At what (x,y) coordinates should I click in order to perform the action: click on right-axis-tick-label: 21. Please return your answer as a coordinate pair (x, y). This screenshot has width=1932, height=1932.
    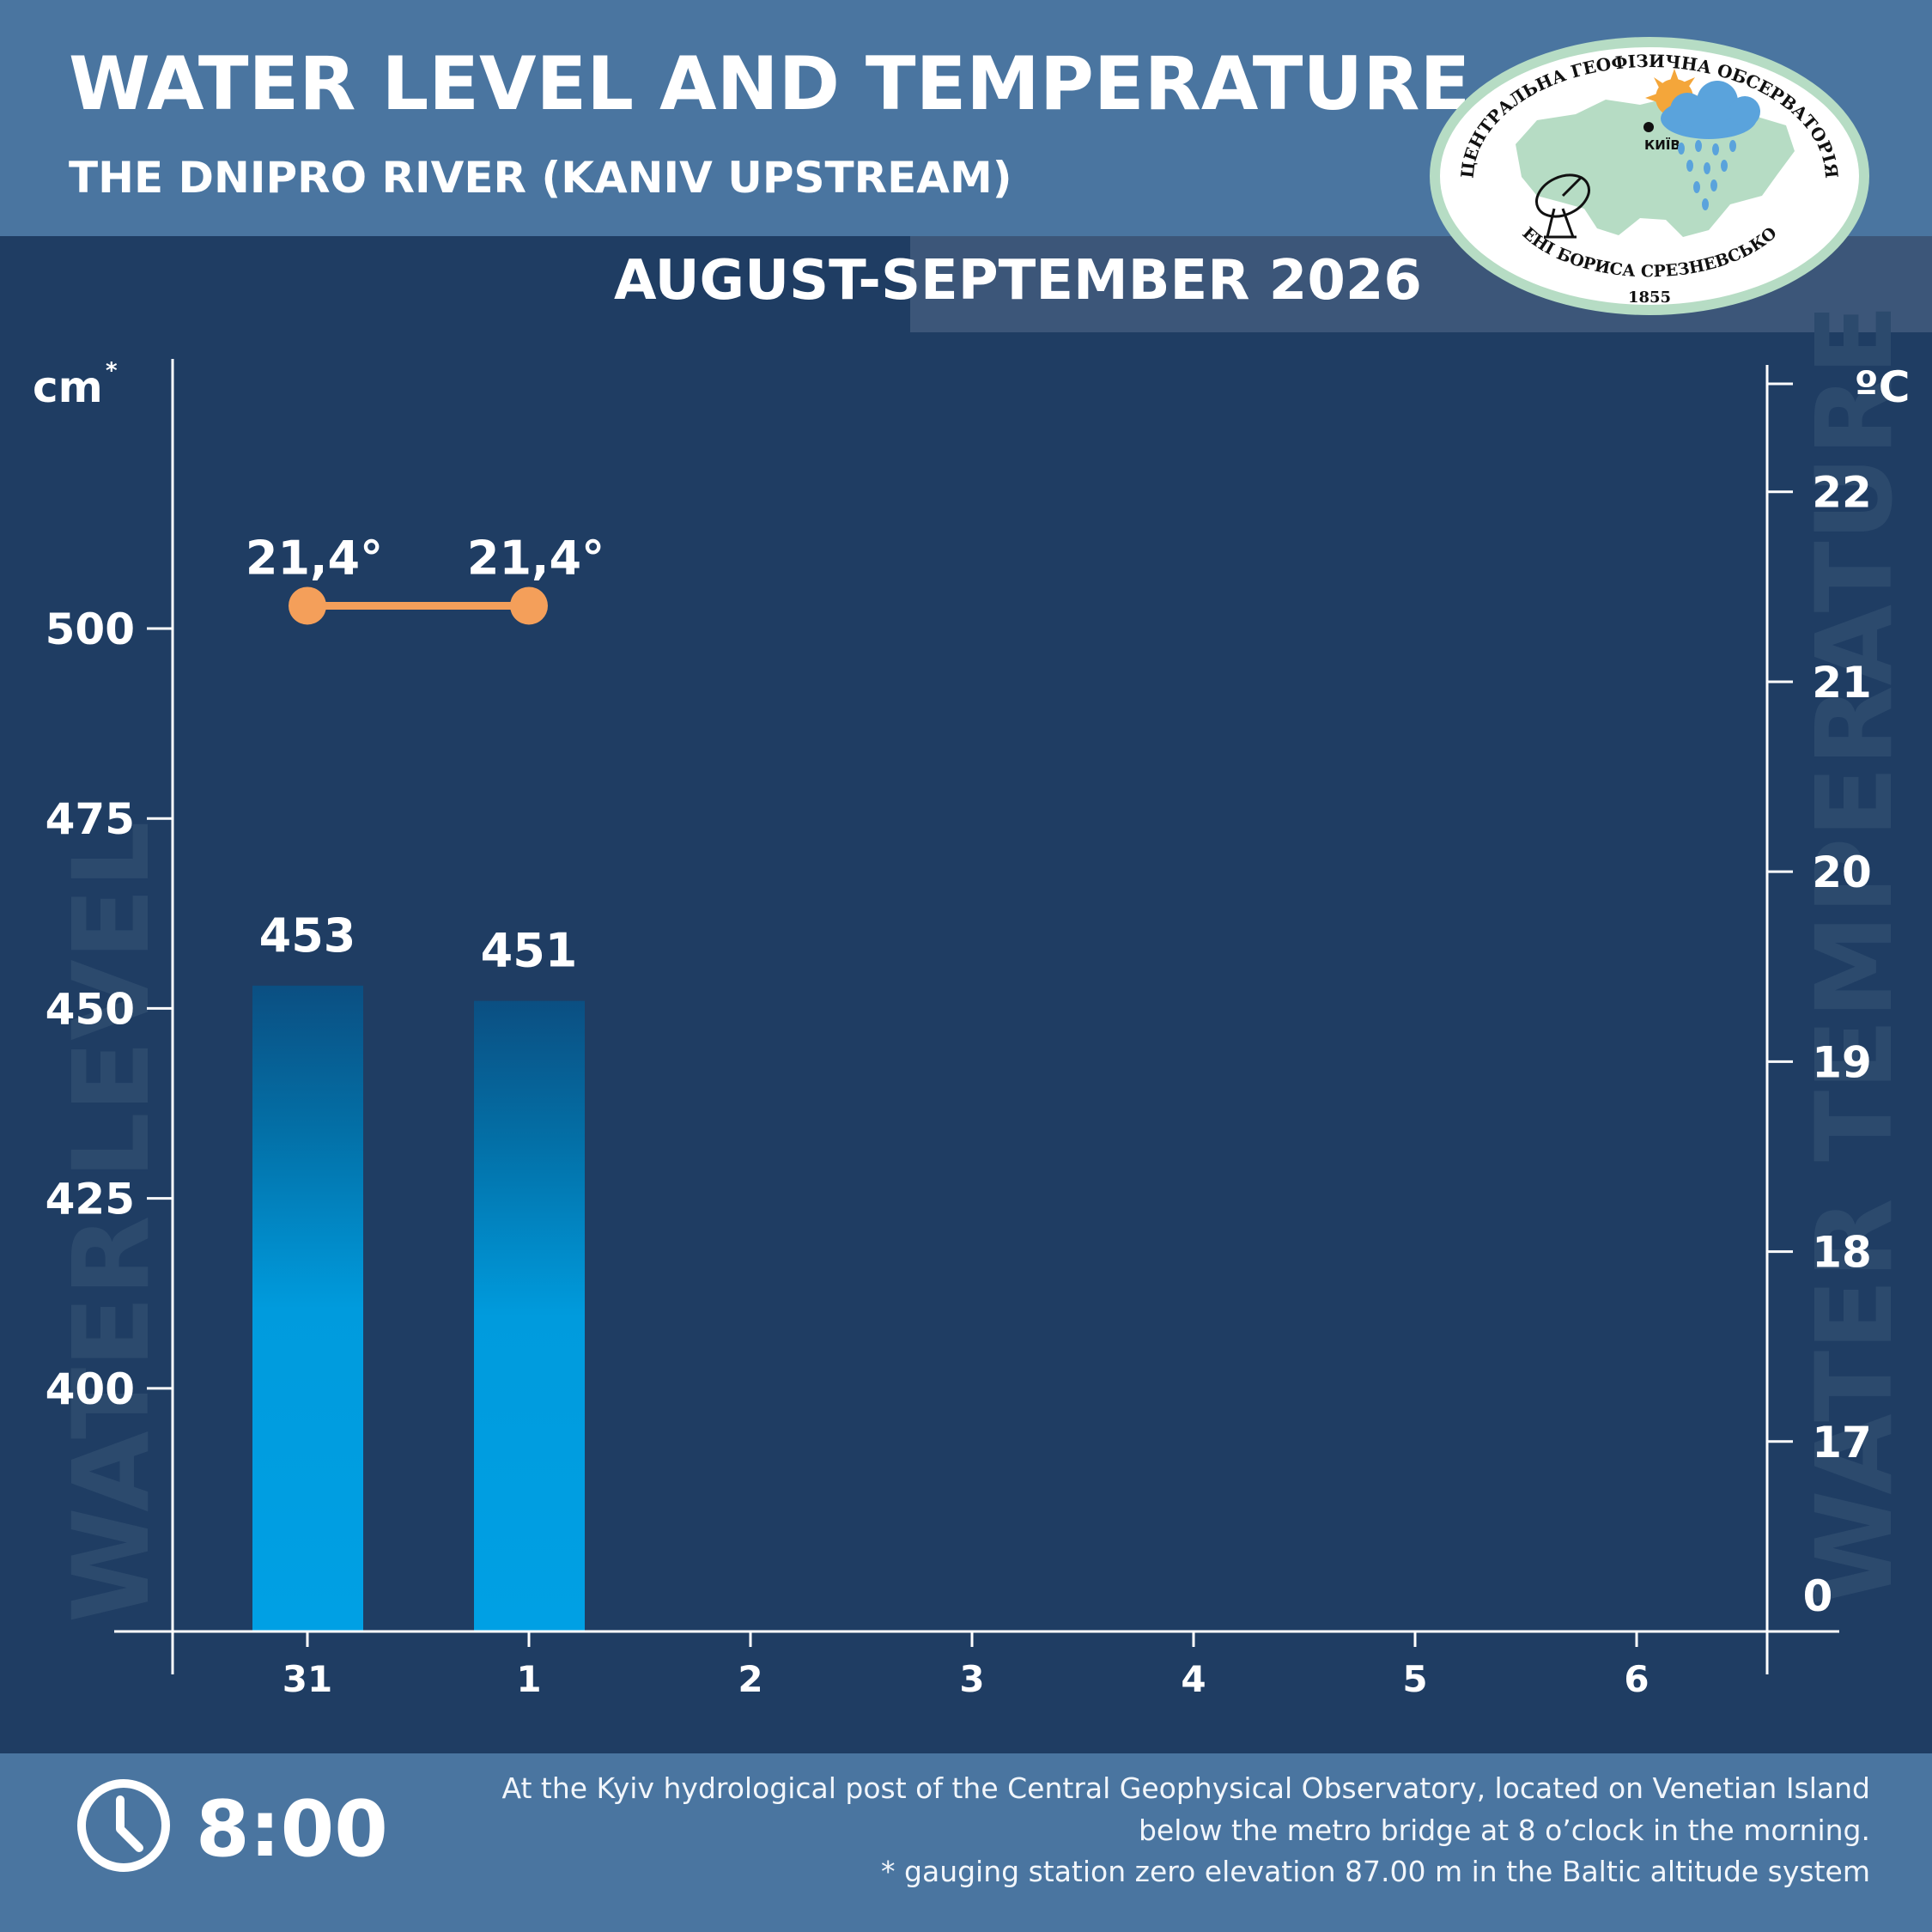
    Looking at the image, I should click on (1842, 683).